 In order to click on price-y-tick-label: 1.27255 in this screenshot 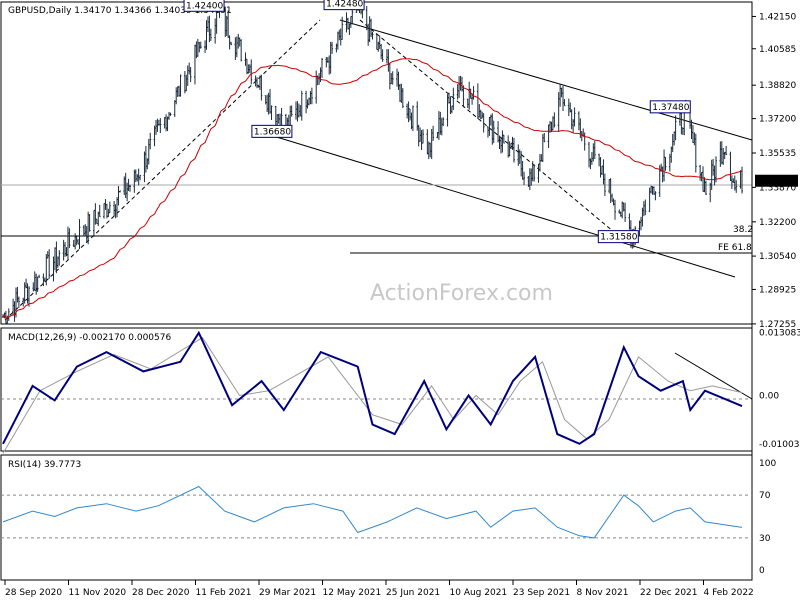, I will do `click(777, 325)`.